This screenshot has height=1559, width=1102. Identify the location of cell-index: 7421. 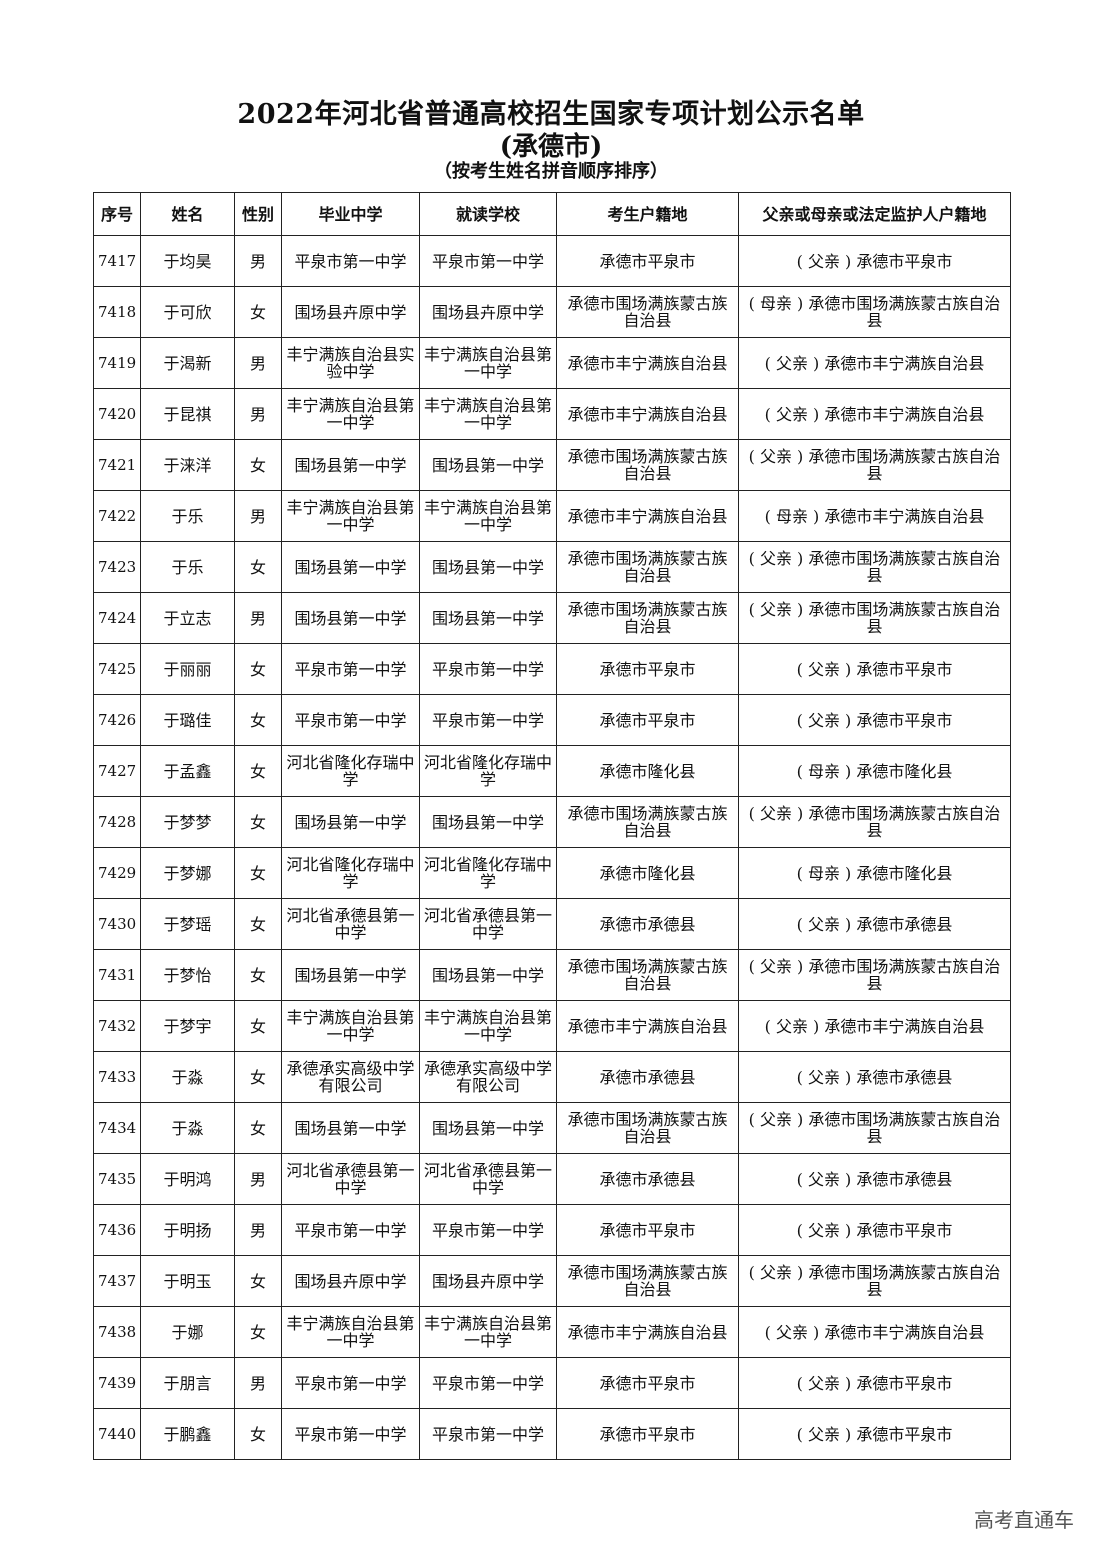
(117, 465).